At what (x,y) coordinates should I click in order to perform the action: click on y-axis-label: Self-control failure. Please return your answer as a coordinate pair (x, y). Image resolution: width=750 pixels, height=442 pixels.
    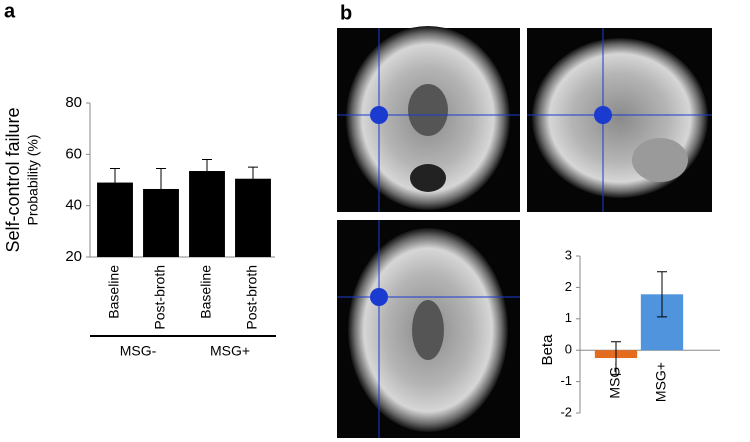
    Looking at the image, I should click on (13, 179).